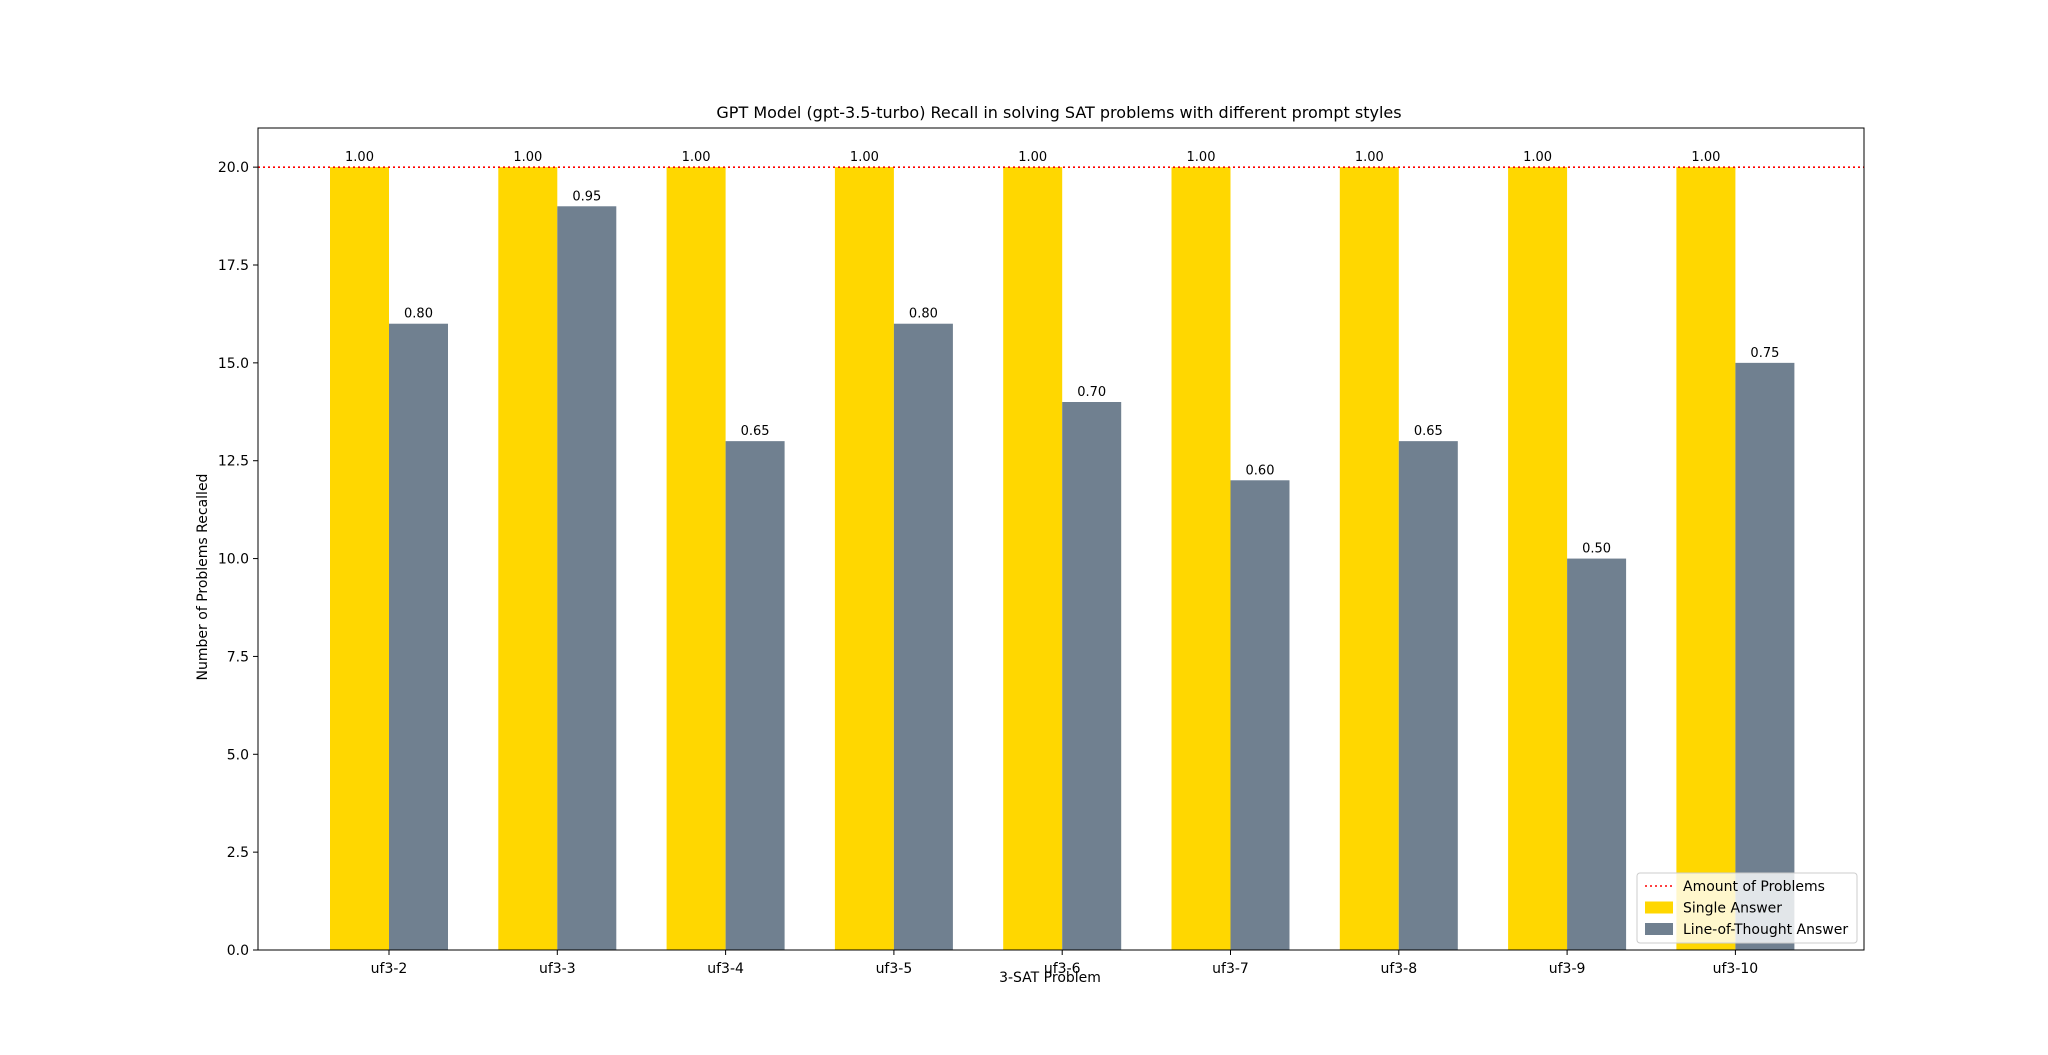 This screenshot has width=2048, height=1055. I want to click on x-tick-label: uf3-10, so click(1736, 969).